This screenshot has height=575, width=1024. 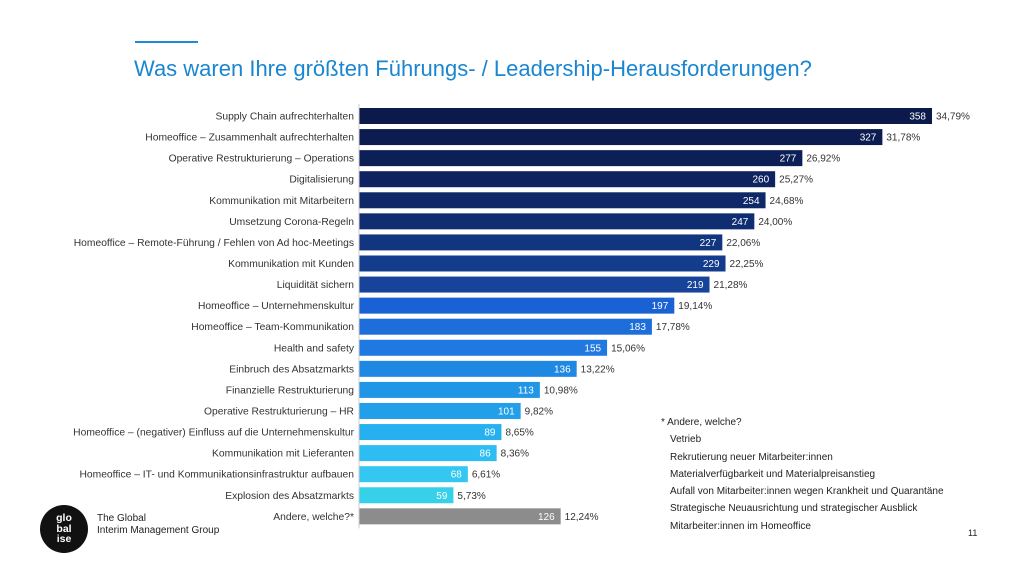 What do you see at coordinates (279, 411) in the screenshot?
I see `category-label: Operative Restrukturierung – HR` at bounding box center [279, 411].